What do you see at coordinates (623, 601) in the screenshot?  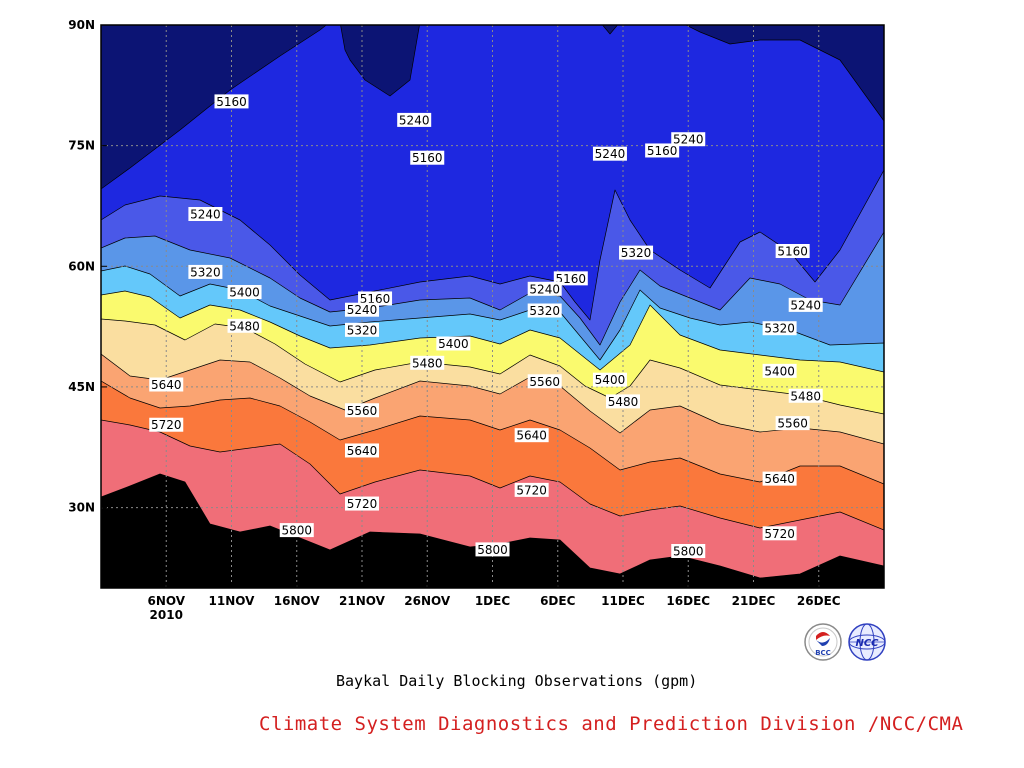 I see `x-tick-label: 11DEC` at bounding box center [623, 601].